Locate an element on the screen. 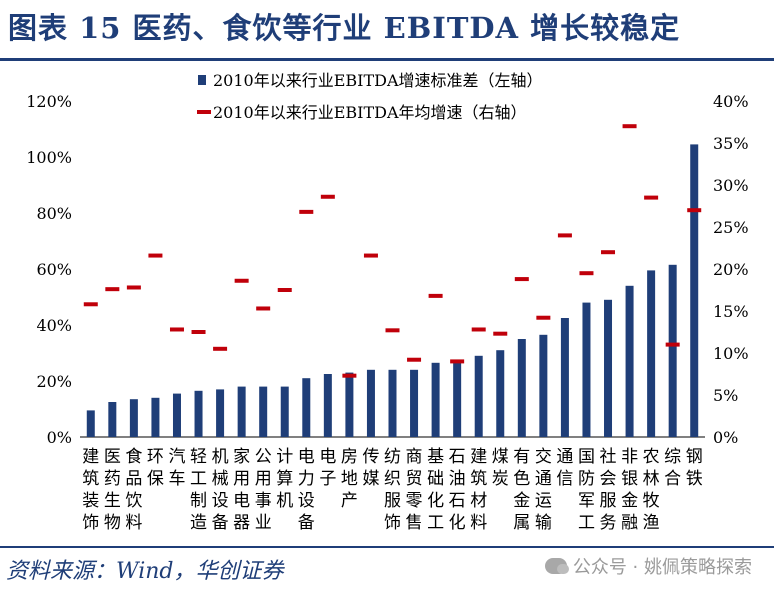 This screenshot has width=774, height=591. watermark-text: 公众号 · 姚佩策略探索 is located at coordinates (662, 567).